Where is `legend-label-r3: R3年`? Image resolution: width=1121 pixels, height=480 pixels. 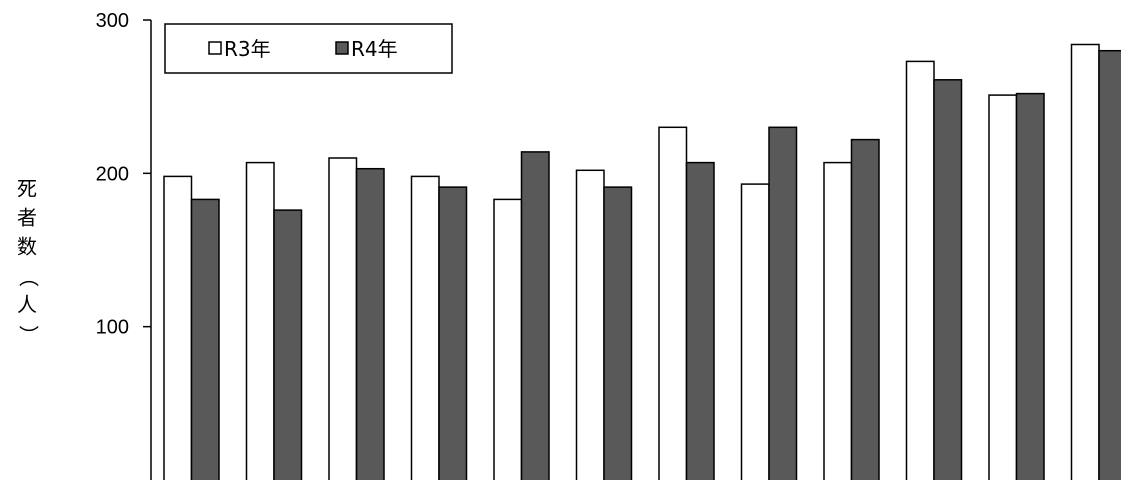 legend-label-r3: R3年 is located at coordinates (247, 49).